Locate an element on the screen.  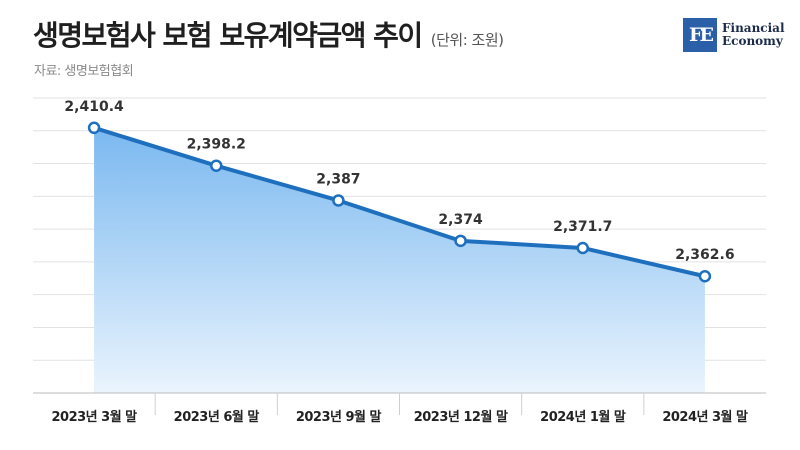
logo-text: Financial Economy is located at coordinates (753, 35).